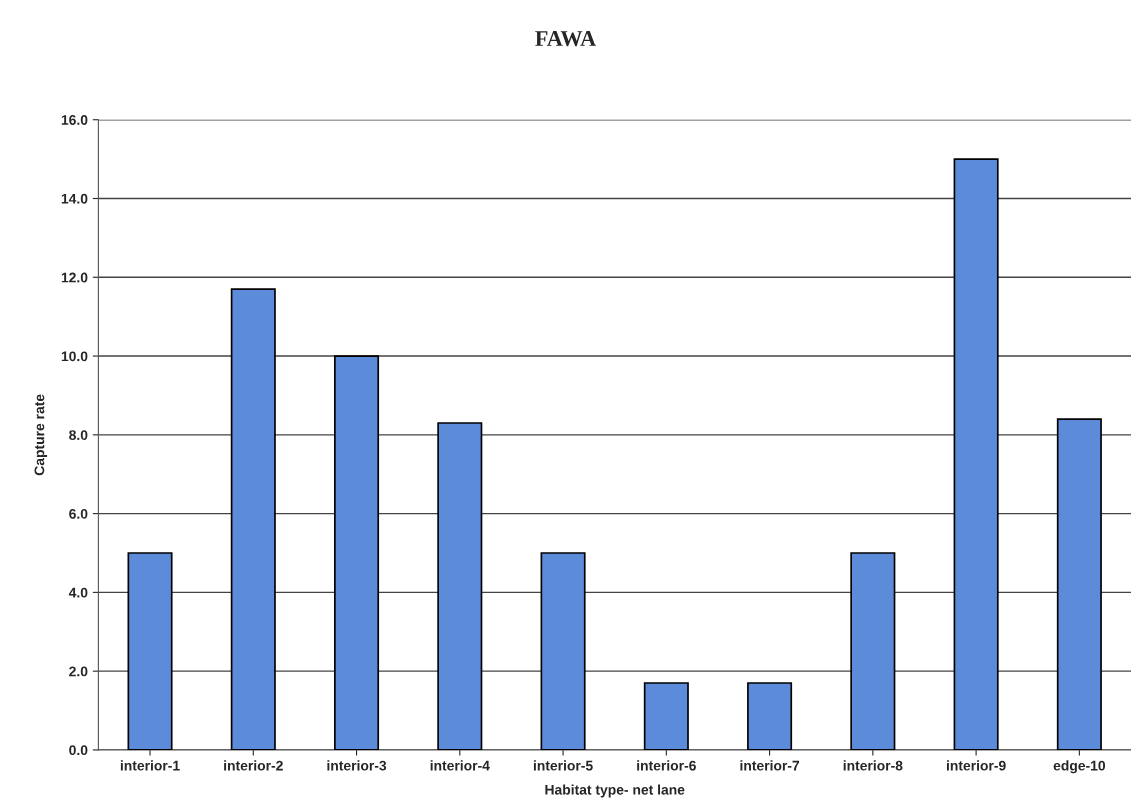 The width and height of the screenshot is (1131, 809). What do you see at coordinates (357, 765) in the screenshot?
I see `x-tick-label: interior-3` at bounding box center [357, 765].